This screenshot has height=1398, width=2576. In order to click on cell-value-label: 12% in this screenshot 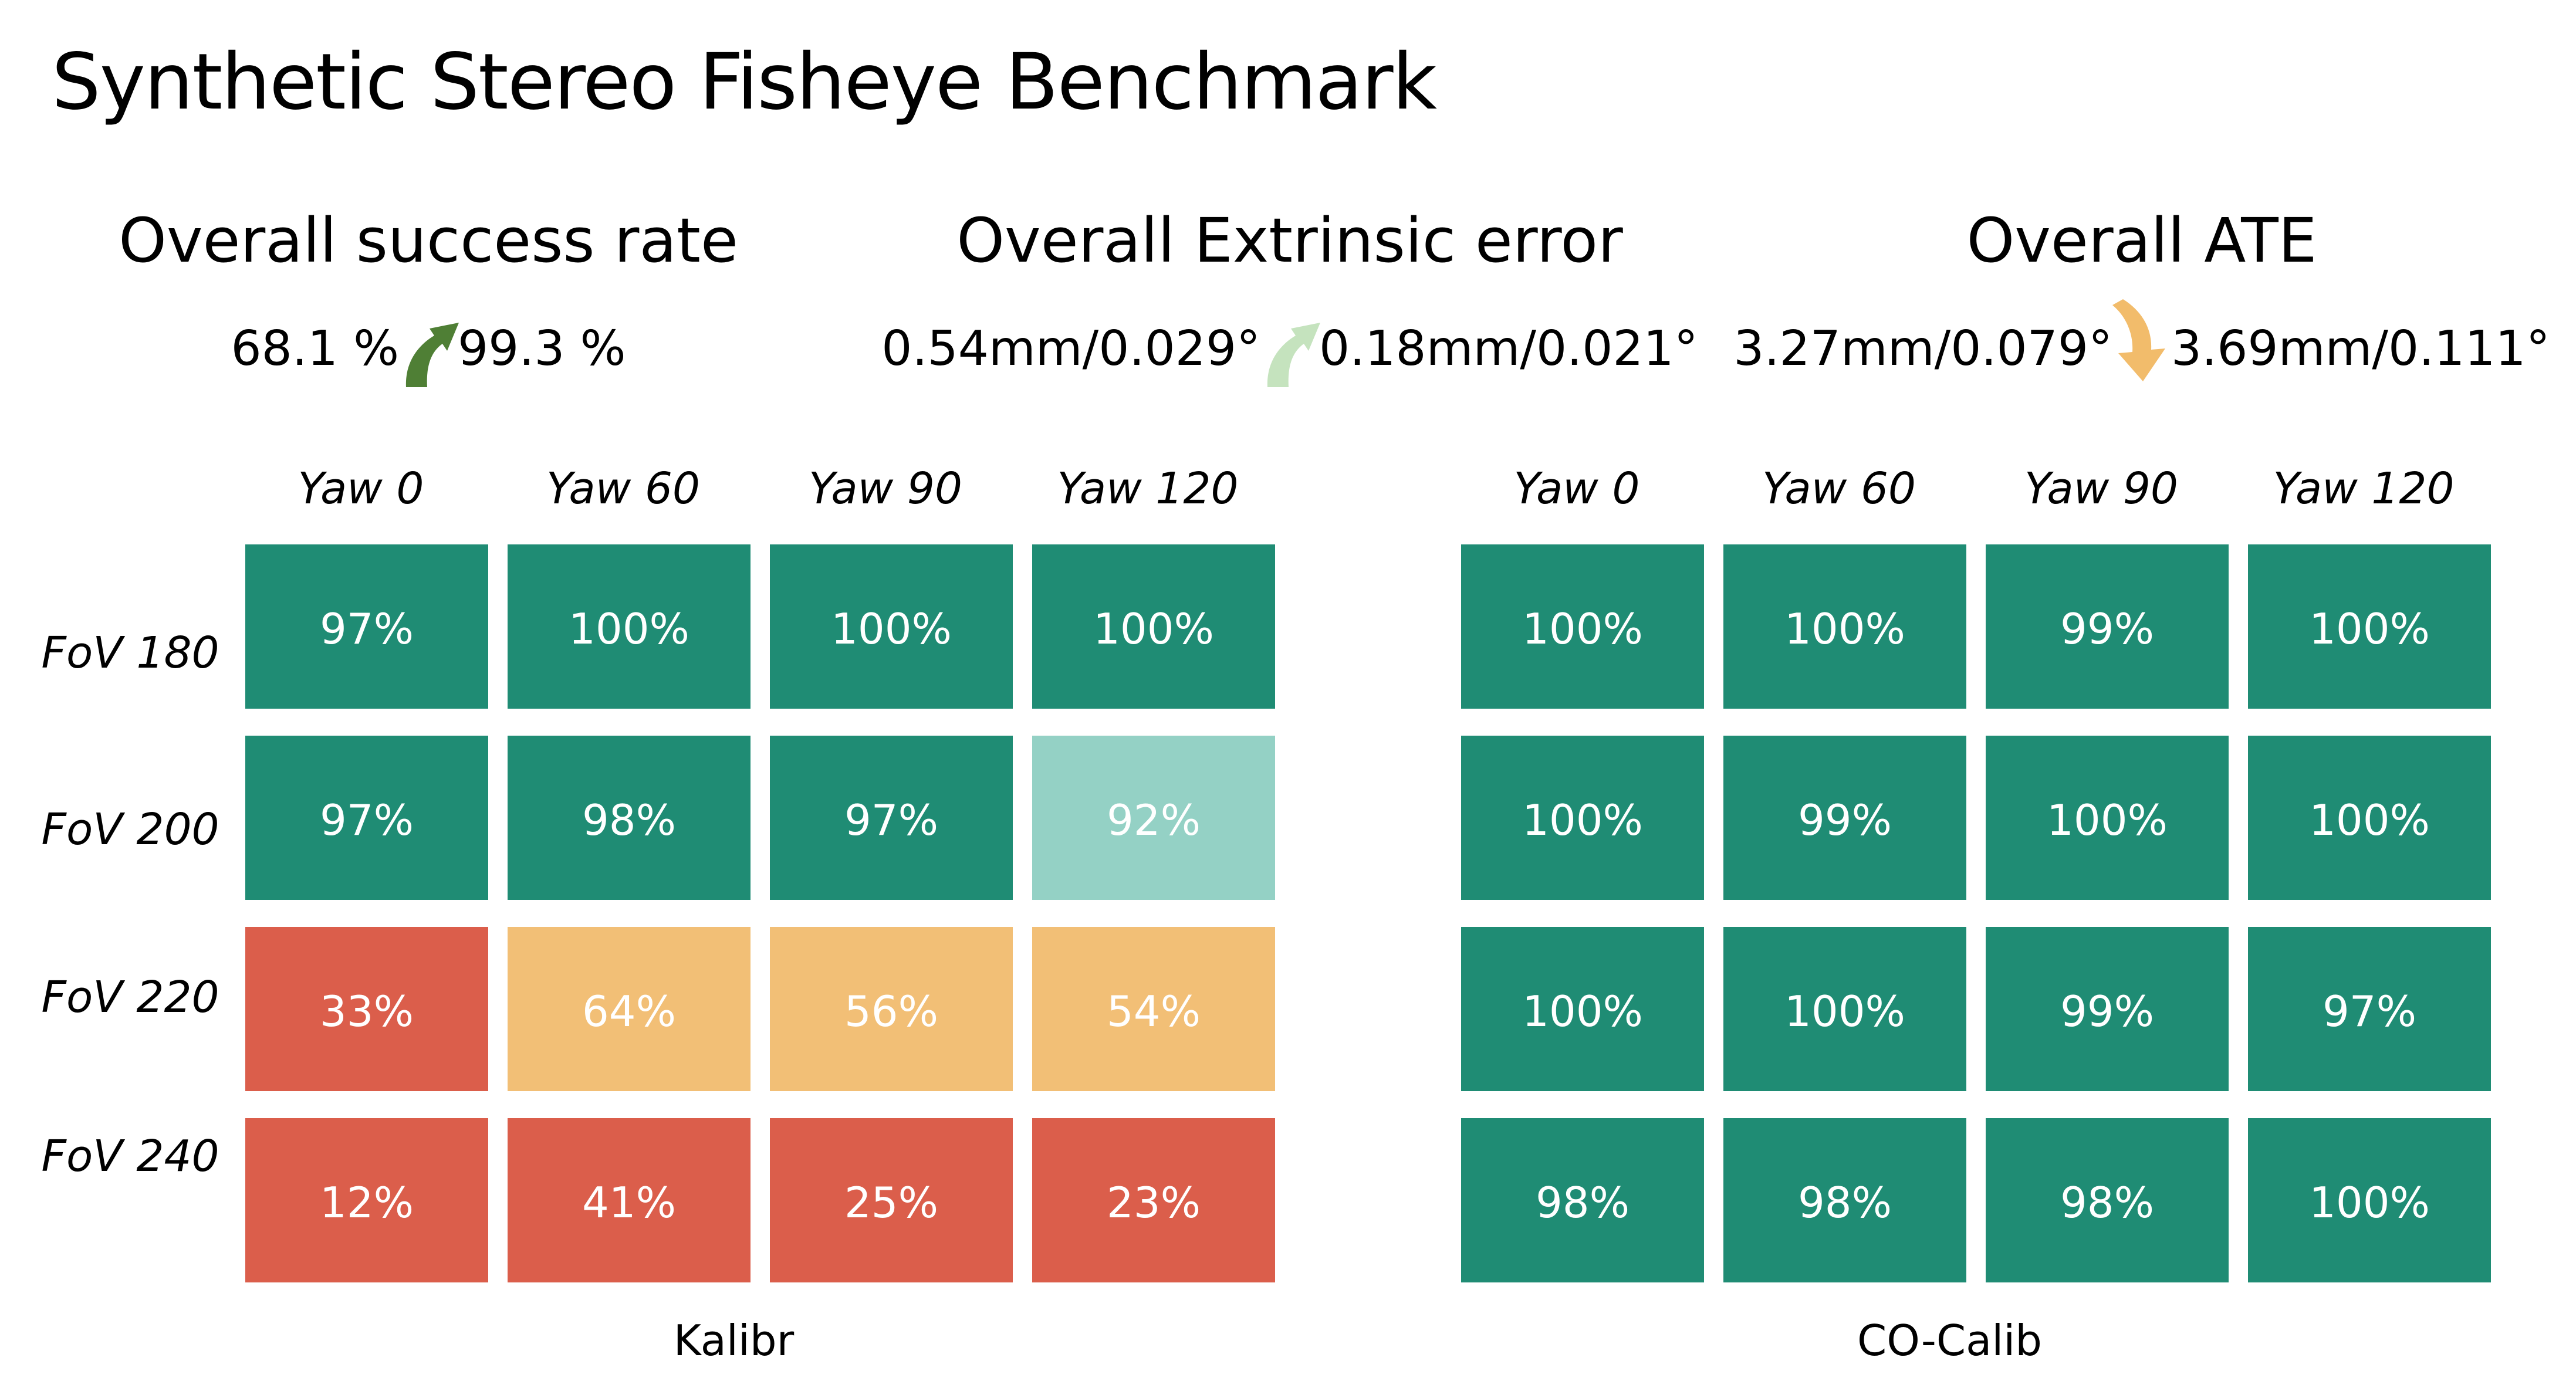, I will do `click(367, 1202)`.